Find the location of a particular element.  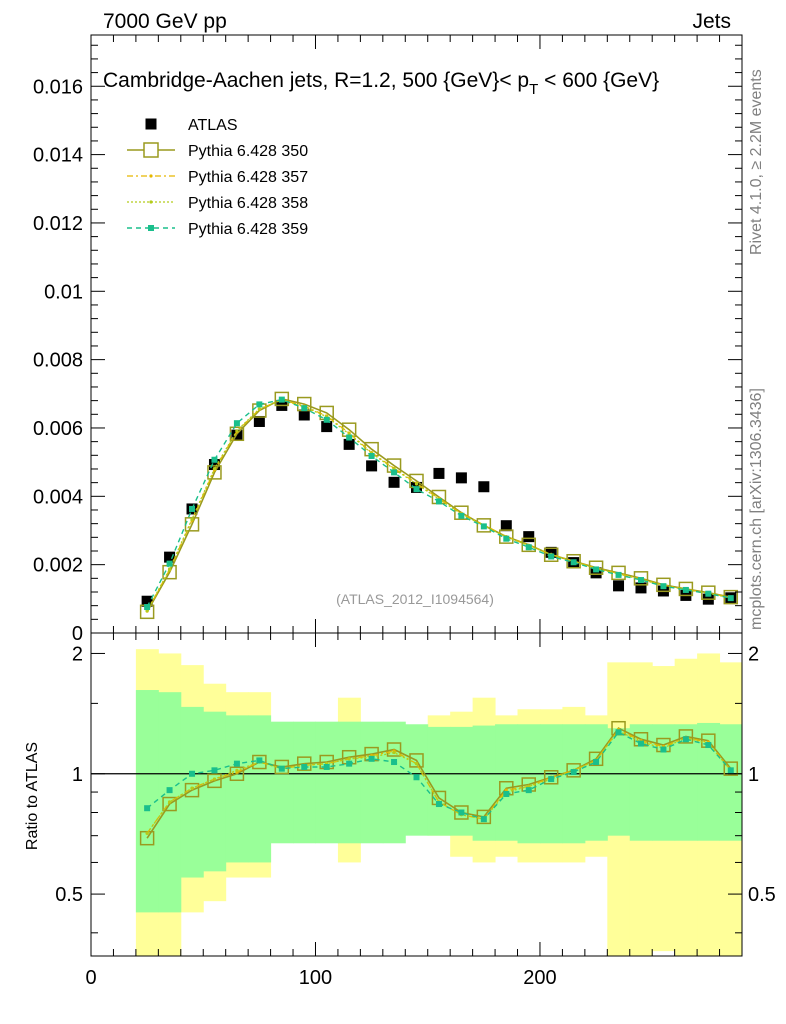

rivet-version-label: Rivet 4.1.0, ≥ 2.2M events is located at coordinates (756, 162).